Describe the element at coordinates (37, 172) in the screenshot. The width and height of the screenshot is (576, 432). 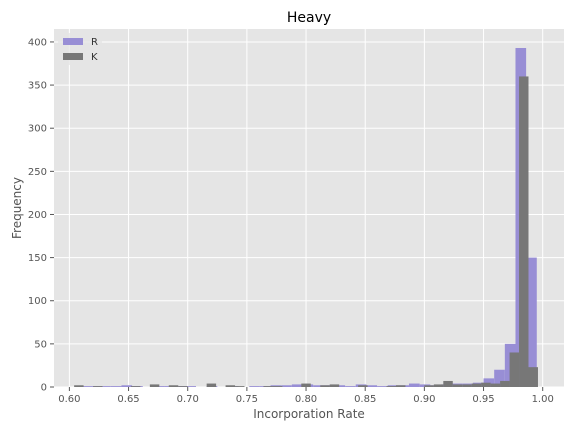
I see `y-tick-label: 250` at that location.